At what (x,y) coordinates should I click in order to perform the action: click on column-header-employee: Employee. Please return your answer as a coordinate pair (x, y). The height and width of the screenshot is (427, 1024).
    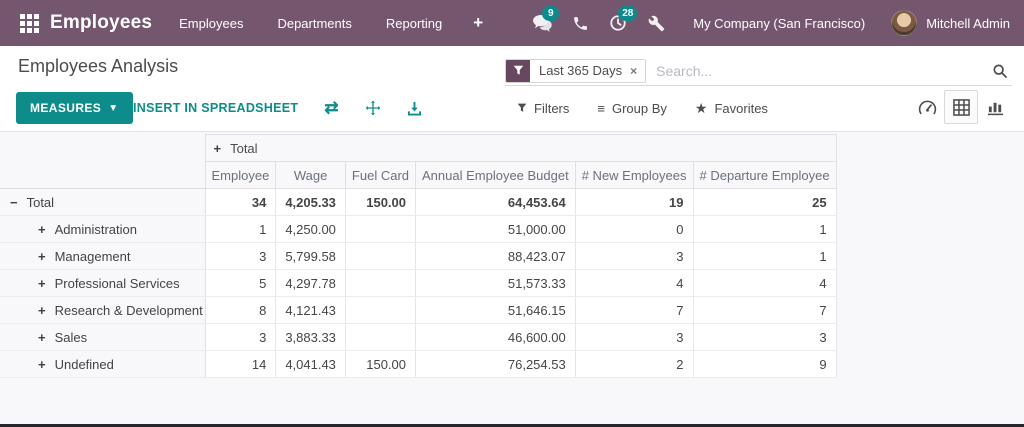
    Looking at the image, I should click on (240, 175).